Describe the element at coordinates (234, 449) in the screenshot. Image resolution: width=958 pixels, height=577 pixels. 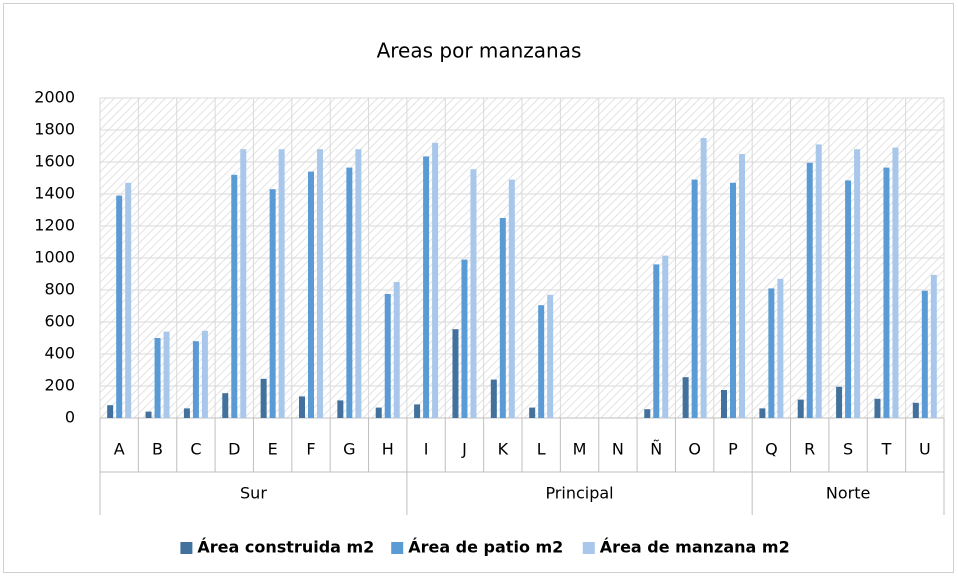
I see `x-tick-label: D` at that location.